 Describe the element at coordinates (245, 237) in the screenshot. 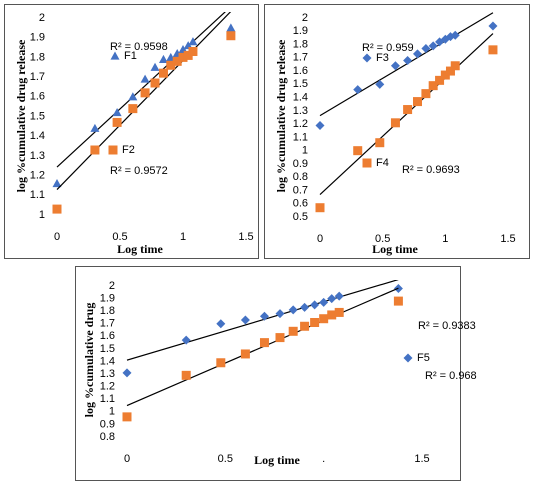

I see `x-tick-label: 1.5` at that location.